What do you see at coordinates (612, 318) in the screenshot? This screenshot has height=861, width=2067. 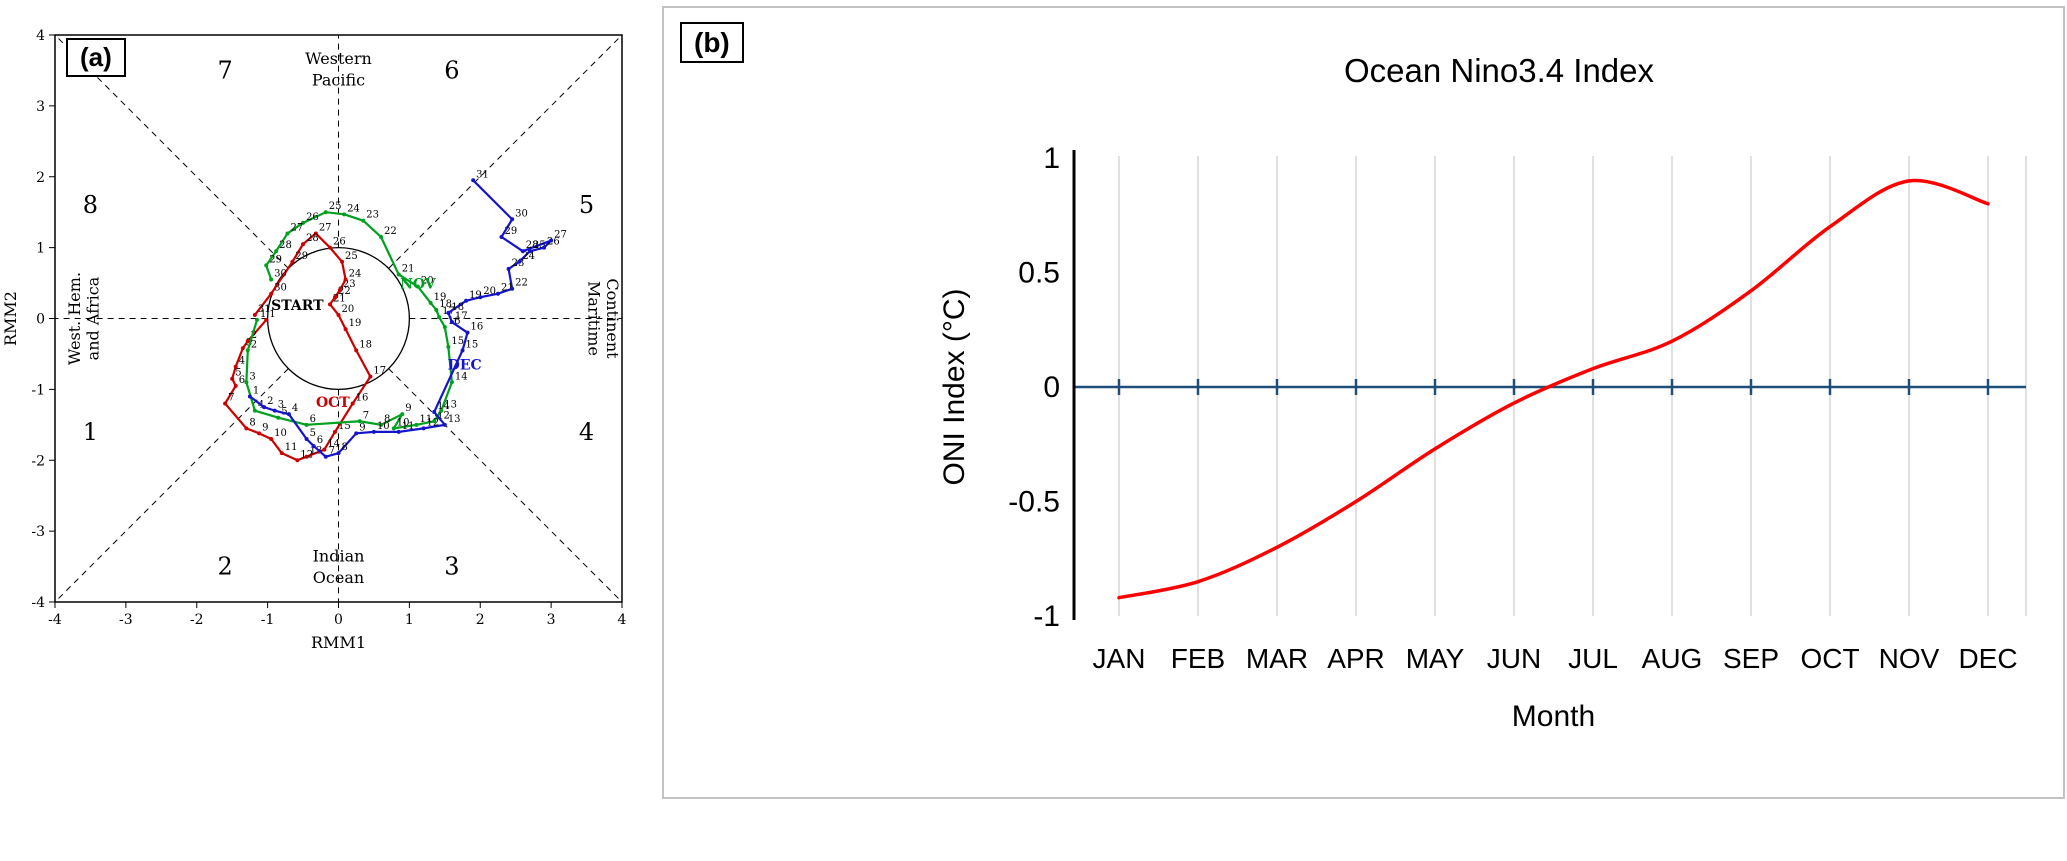 I see `region-label: Continent` at bounding box center [612, 318].